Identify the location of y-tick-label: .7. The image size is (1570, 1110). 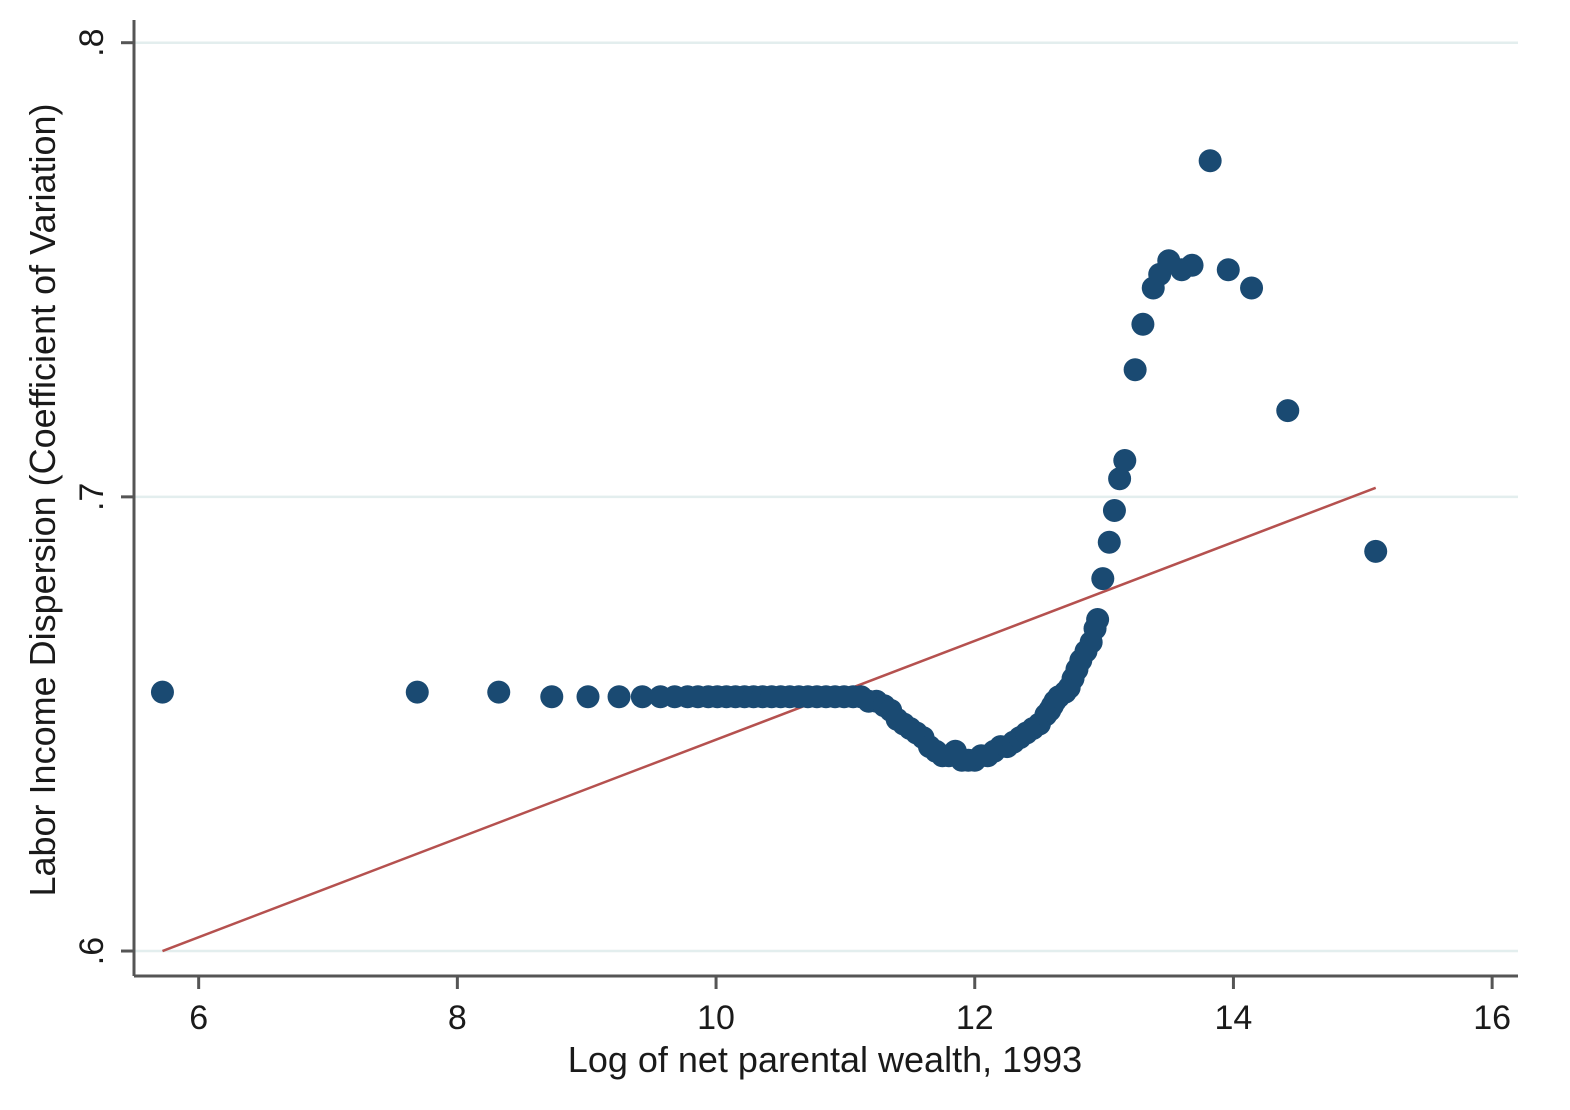
(92, 497).